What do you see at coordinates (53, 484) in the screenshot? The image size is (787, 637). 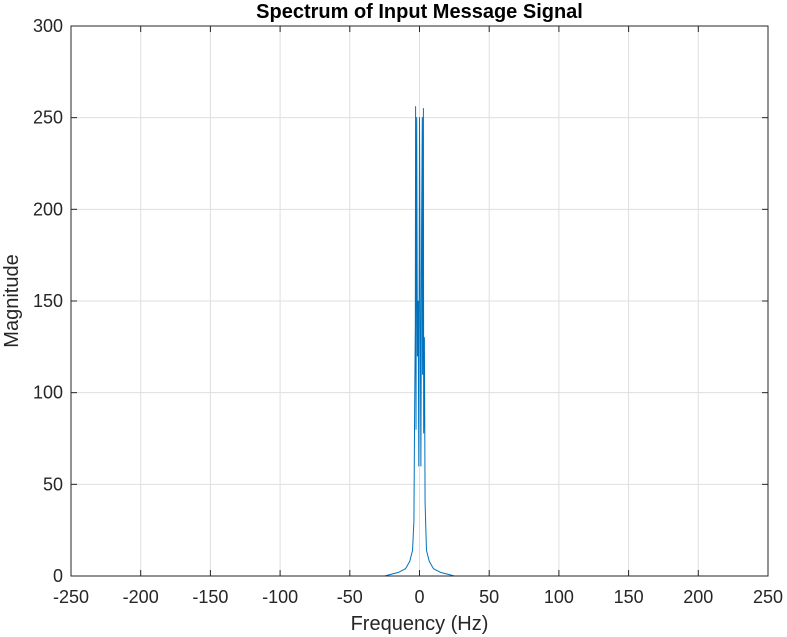 I see `y-tick-label: 50` at bounding box center [53, 484].